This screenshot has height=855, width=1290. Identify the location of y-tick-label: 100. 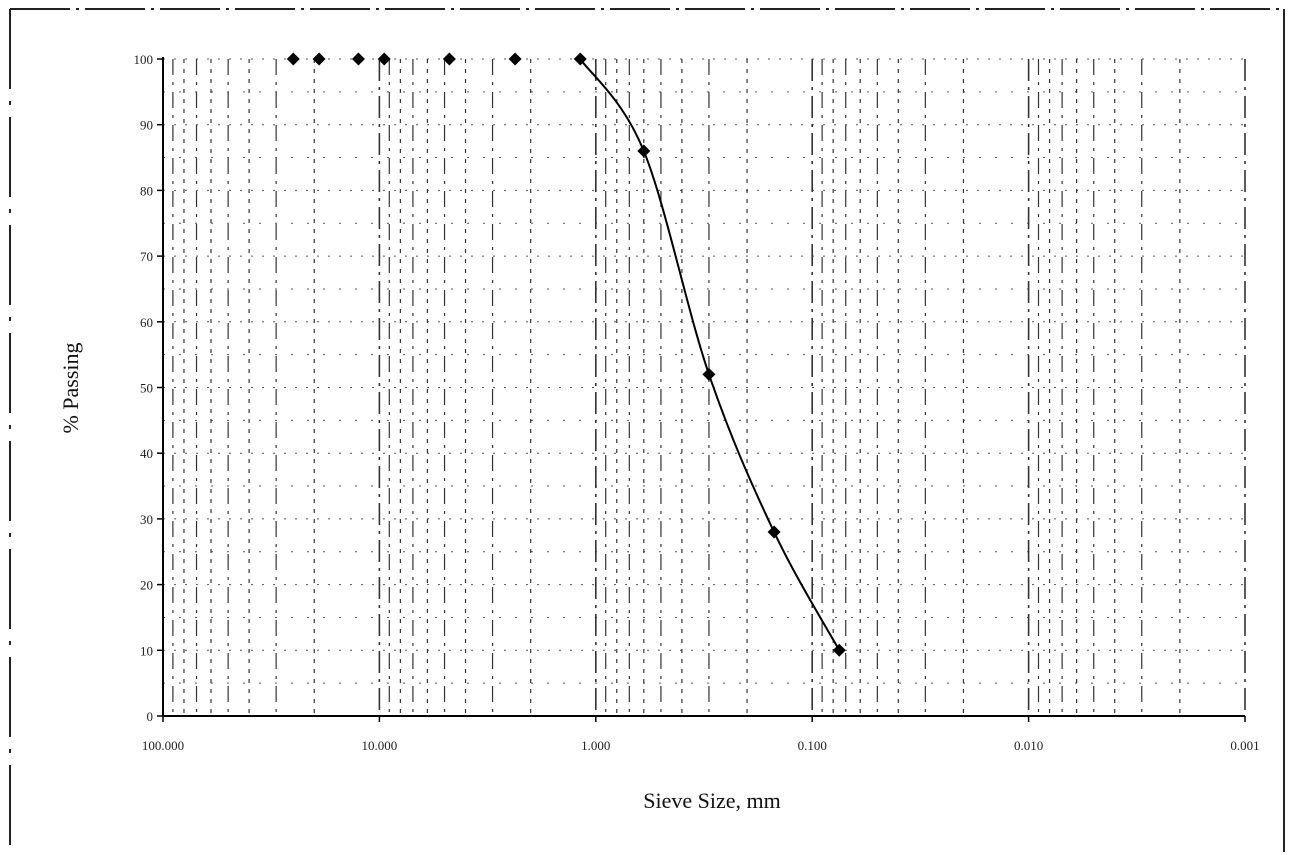
(144, 59).